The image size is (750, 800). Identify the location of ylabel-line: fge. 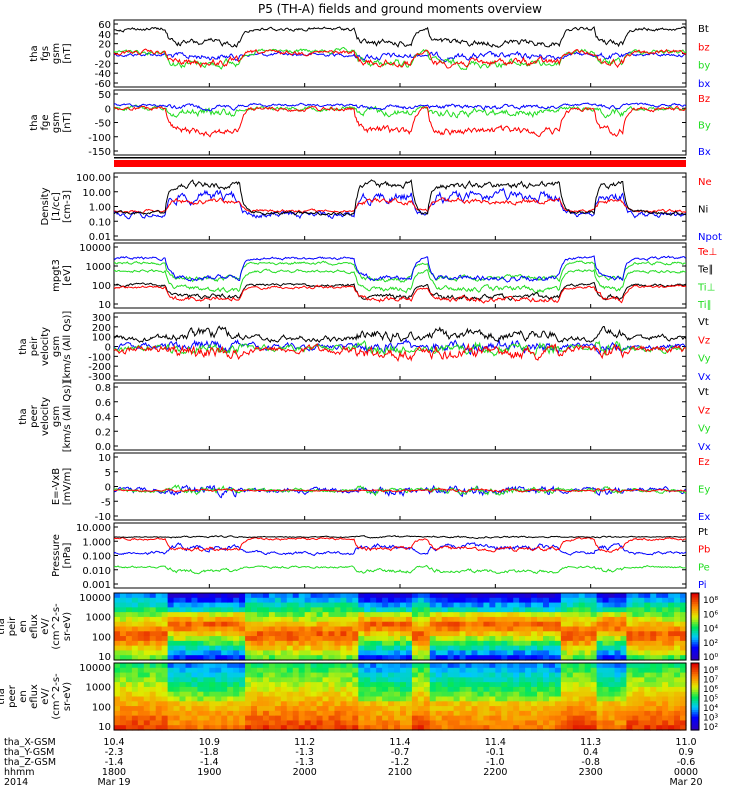
(45, 122).